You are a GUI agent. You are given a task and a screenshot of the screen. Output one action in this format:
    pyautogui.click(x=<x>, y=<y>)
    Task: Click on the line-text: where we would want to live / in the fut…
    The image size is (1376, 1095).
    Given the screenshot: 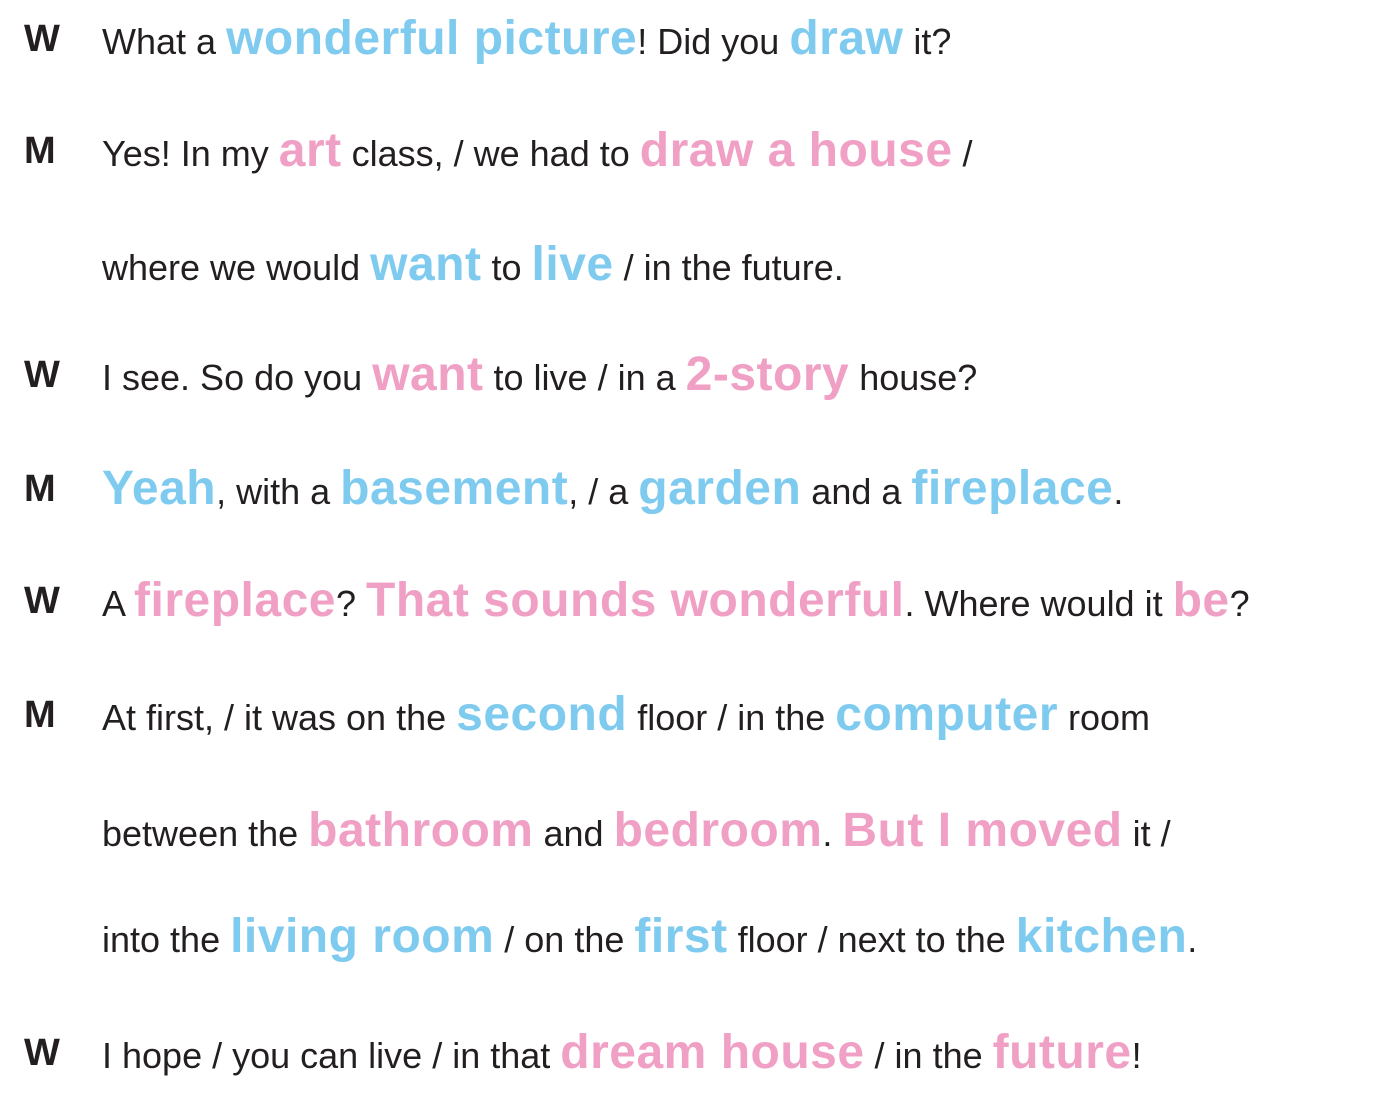 What is the action you would take?
    pyautogui.click(x=473, y=265)
    